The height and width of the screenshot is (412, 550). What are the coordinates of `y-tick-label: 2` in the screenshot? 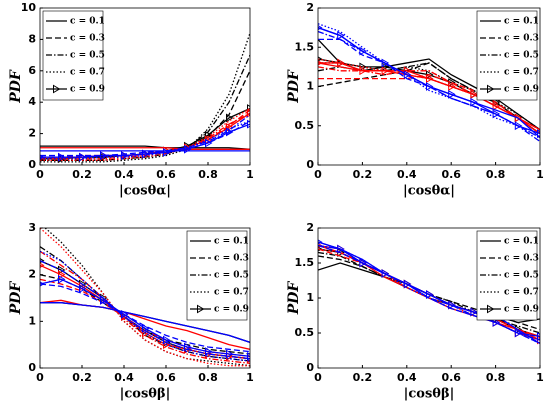 It's located at (310, 227).